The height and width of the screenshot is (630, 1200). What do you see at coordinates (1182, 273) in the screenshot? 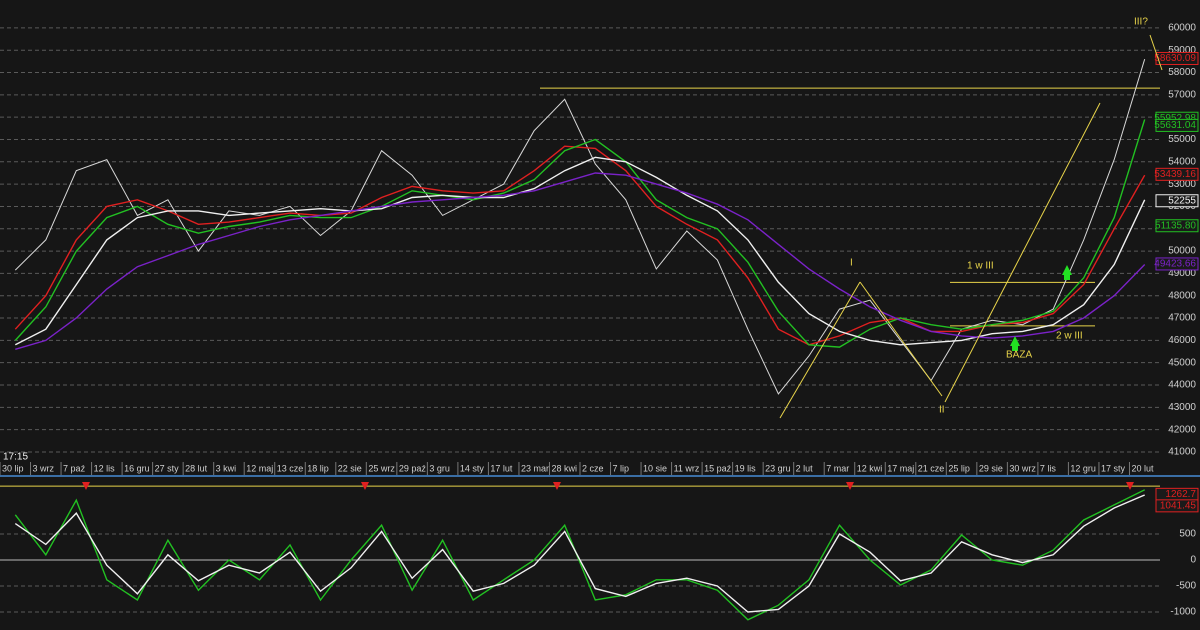
I see `y-tick-label: 49000` at bounding box center [1182, 273].